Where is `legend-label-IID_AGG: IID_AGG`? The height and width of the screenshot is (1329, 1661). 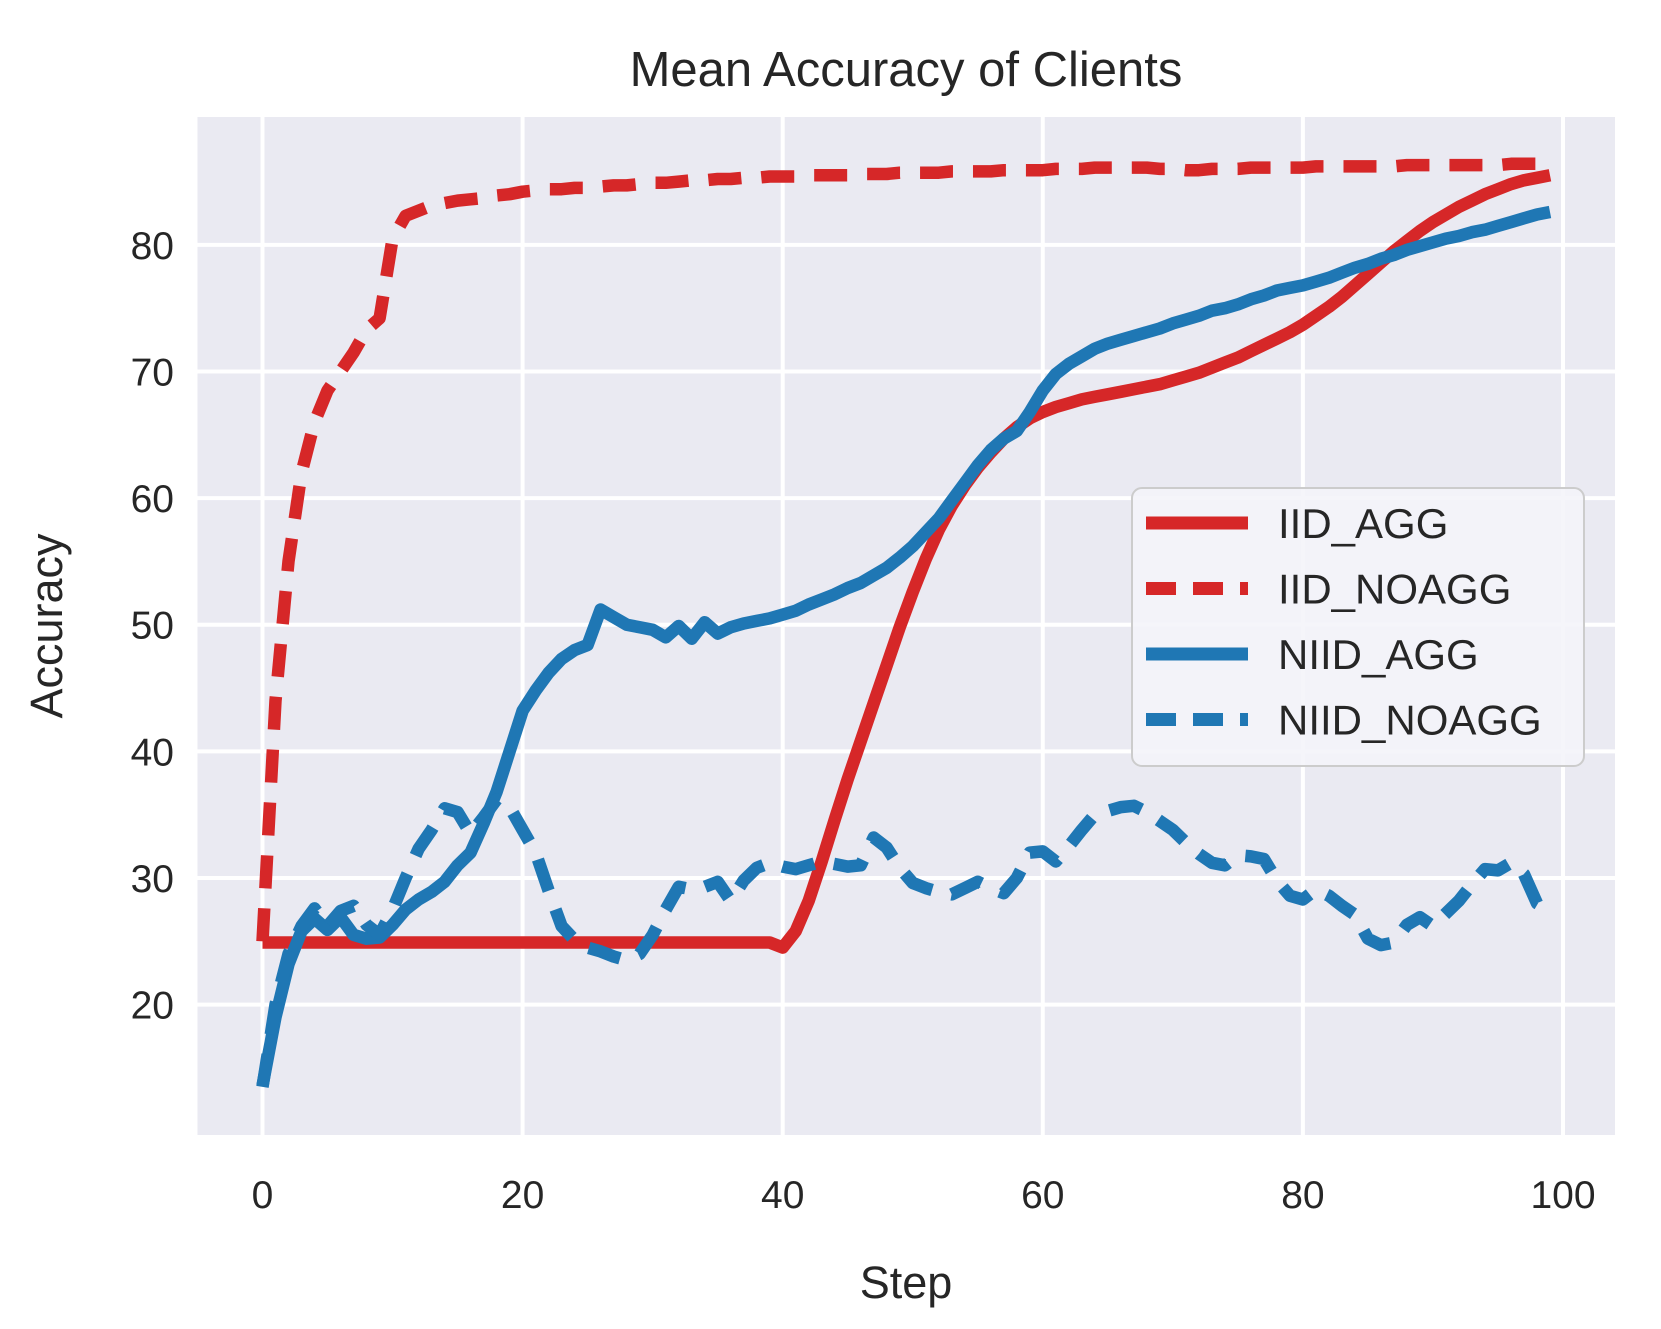
legend-label-IID_AGG: IID_AGG is located at coordinates (1363, 523).